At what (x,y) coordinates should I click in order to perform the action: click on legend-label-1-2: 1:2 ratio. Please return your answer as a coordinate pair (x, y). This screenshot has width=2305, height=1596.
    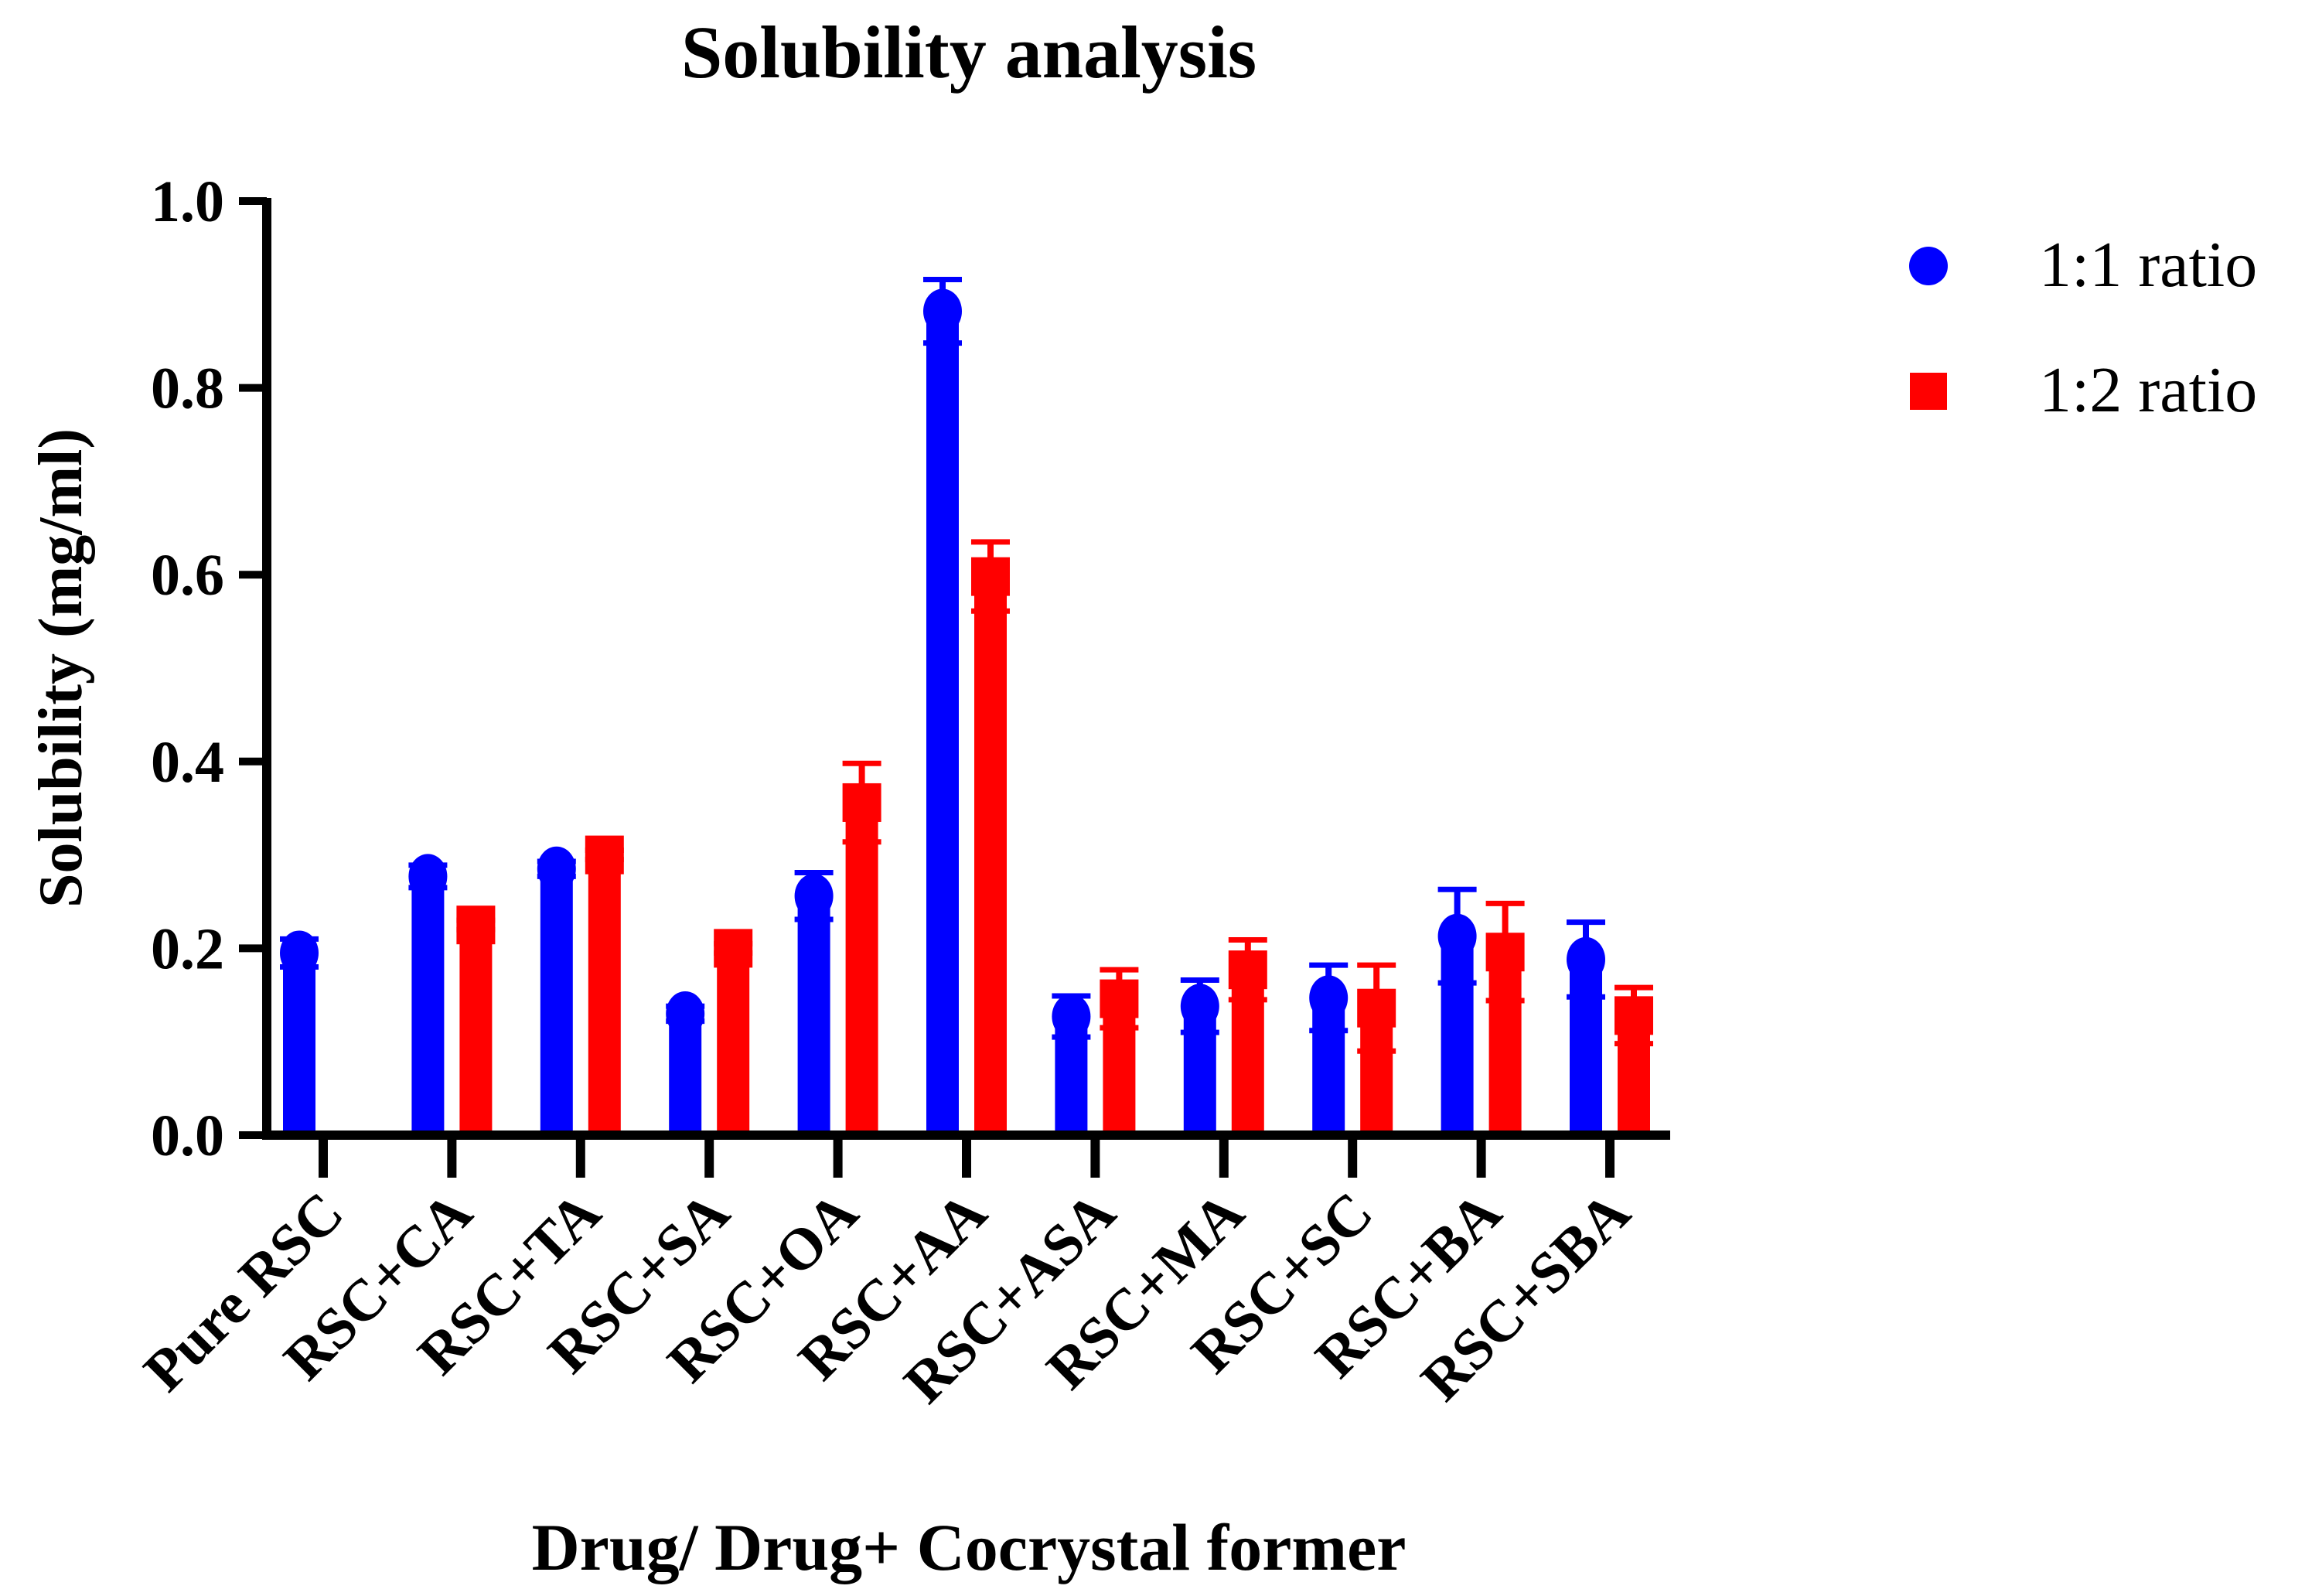
    Looking at the image, I should click on (2148, 390).